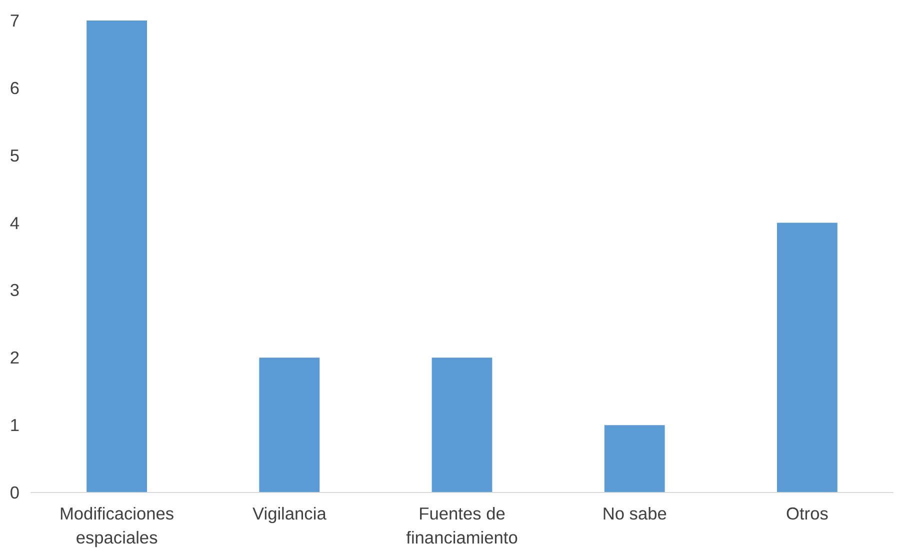 This screenshot has height=550, width=913. I want to click on x-tick-label: Modificaciones espaciales, so click(116, 526).